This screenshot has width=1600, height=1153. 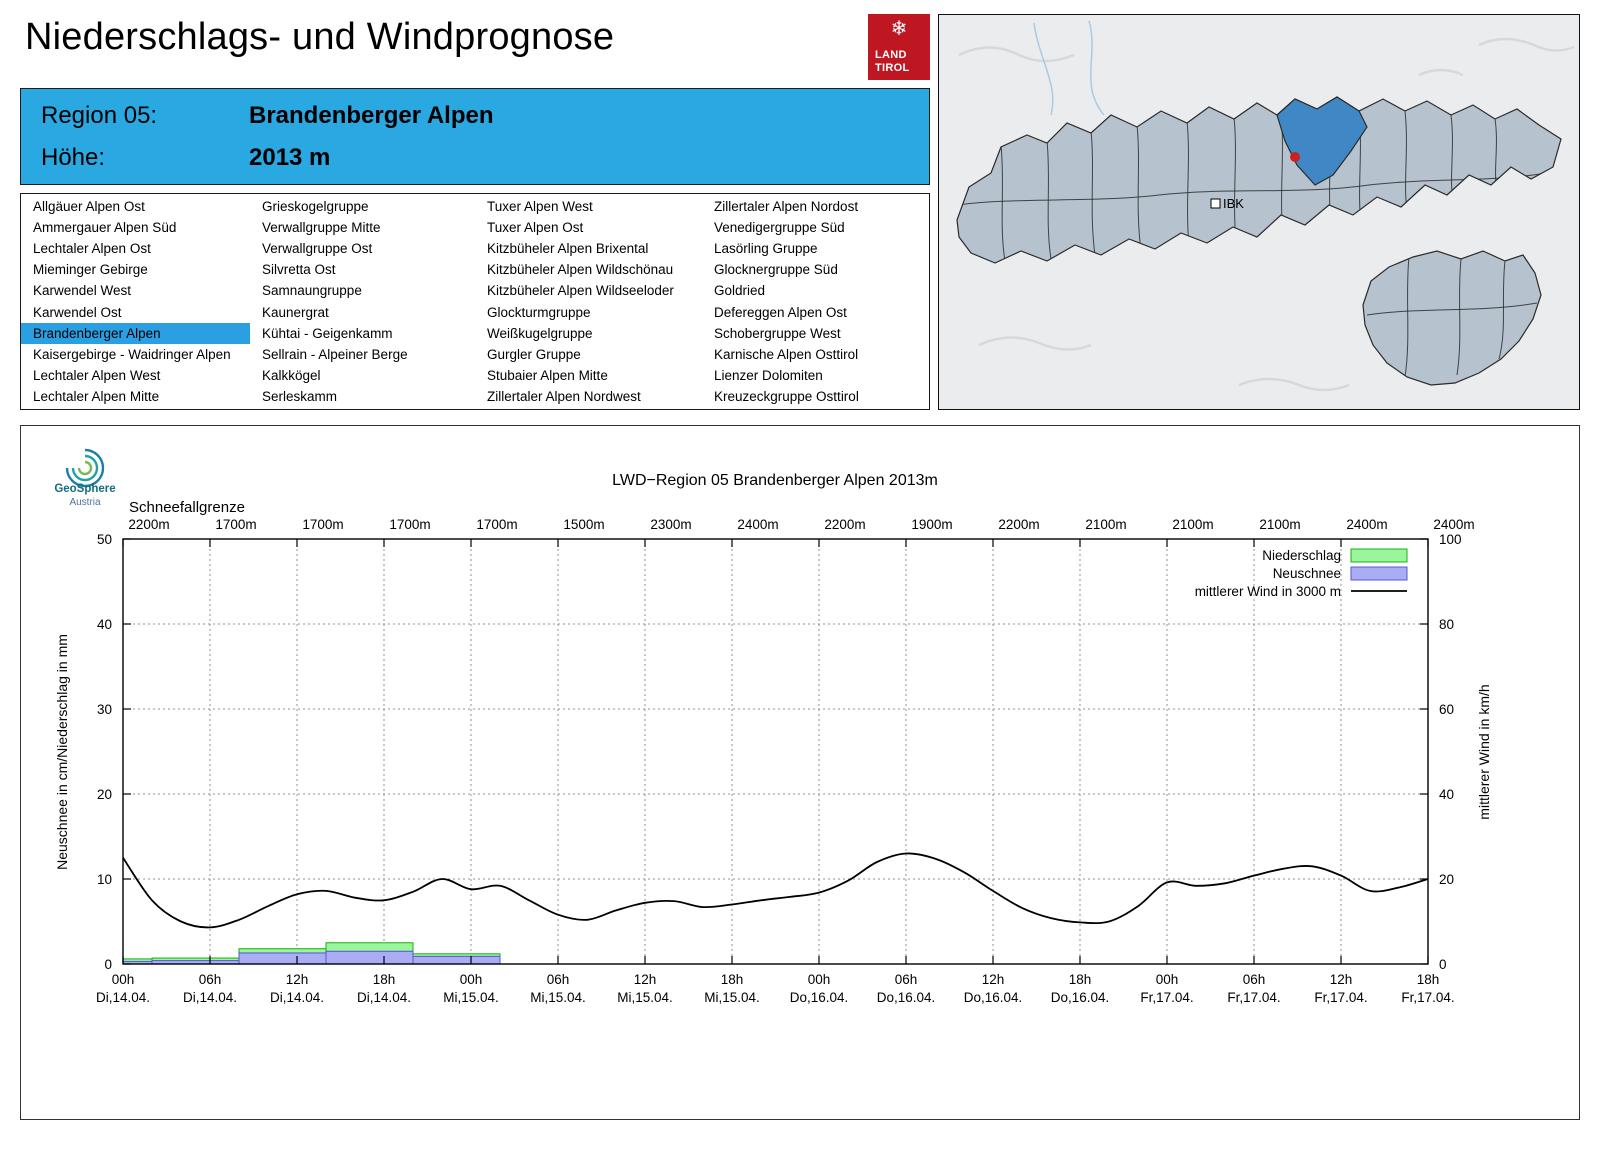 What do you see at coordinates (786, 396) in the screenshot?
I see `region-list-item: Kreuzeckgruppe Osttirol` at bounding box center [786, 396].